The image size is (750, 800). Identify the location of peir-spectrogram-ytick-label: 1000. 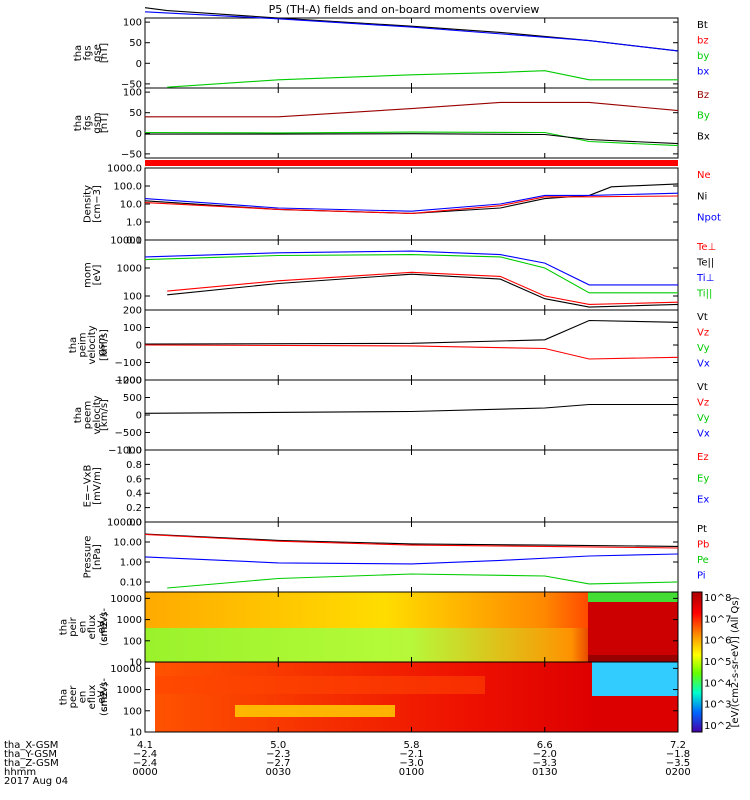
(129, 620).